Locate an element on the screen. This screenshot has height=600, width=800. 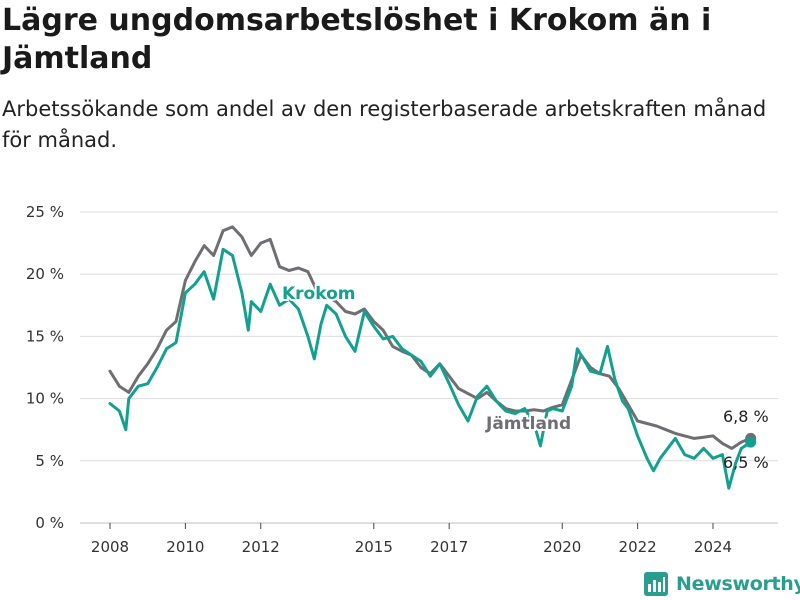
series-label-jamtland: Jämtland is located at coordinates (528, 424).